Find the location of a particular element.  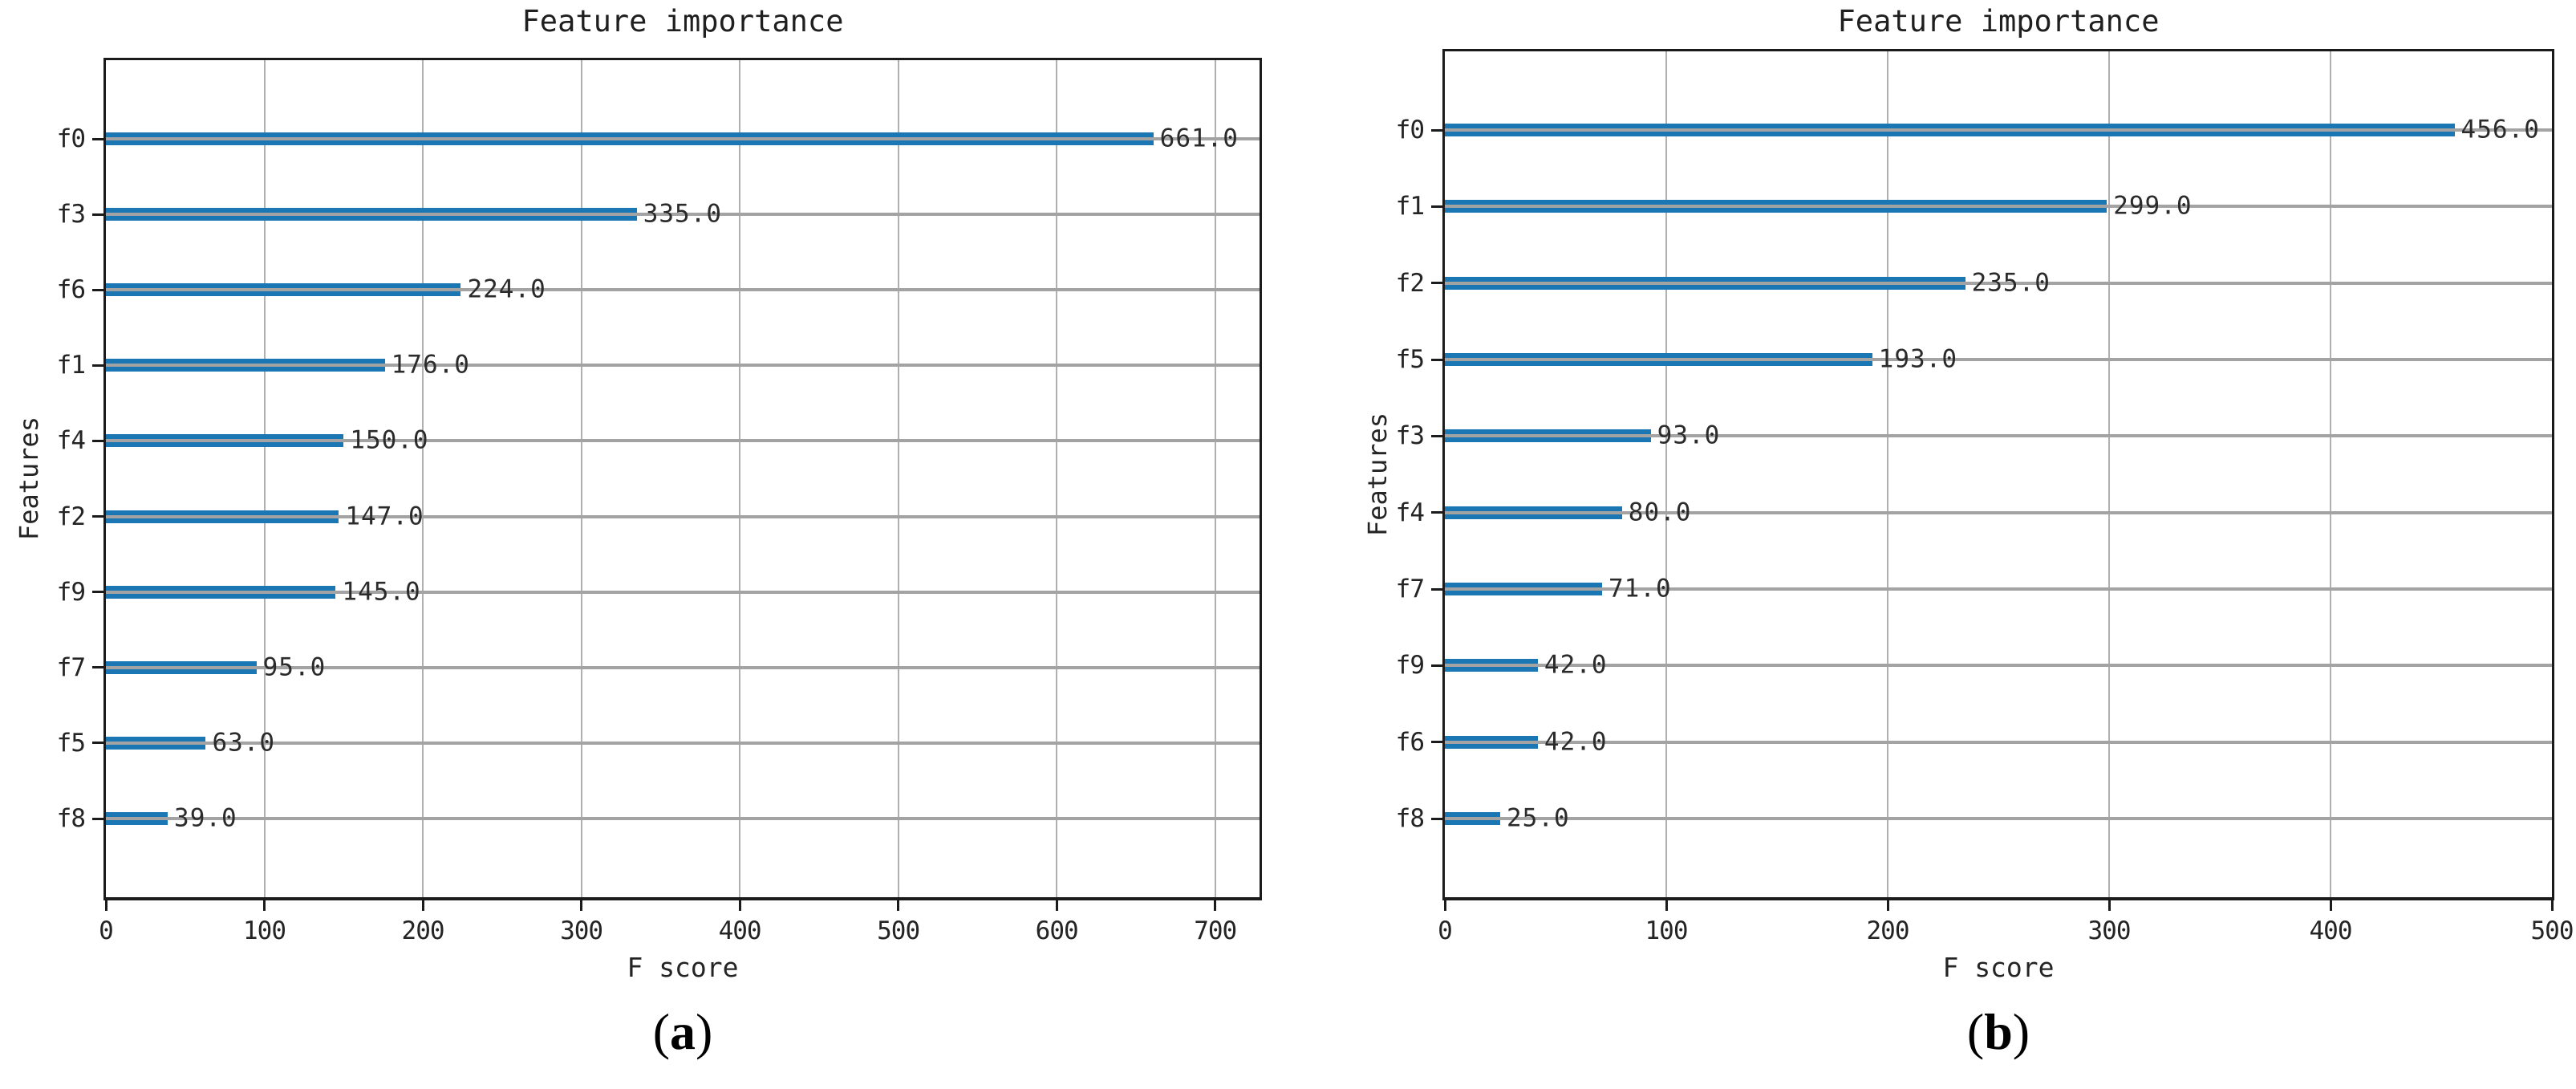

y-tick-label: f6 is located at coordinates (1410, 742).